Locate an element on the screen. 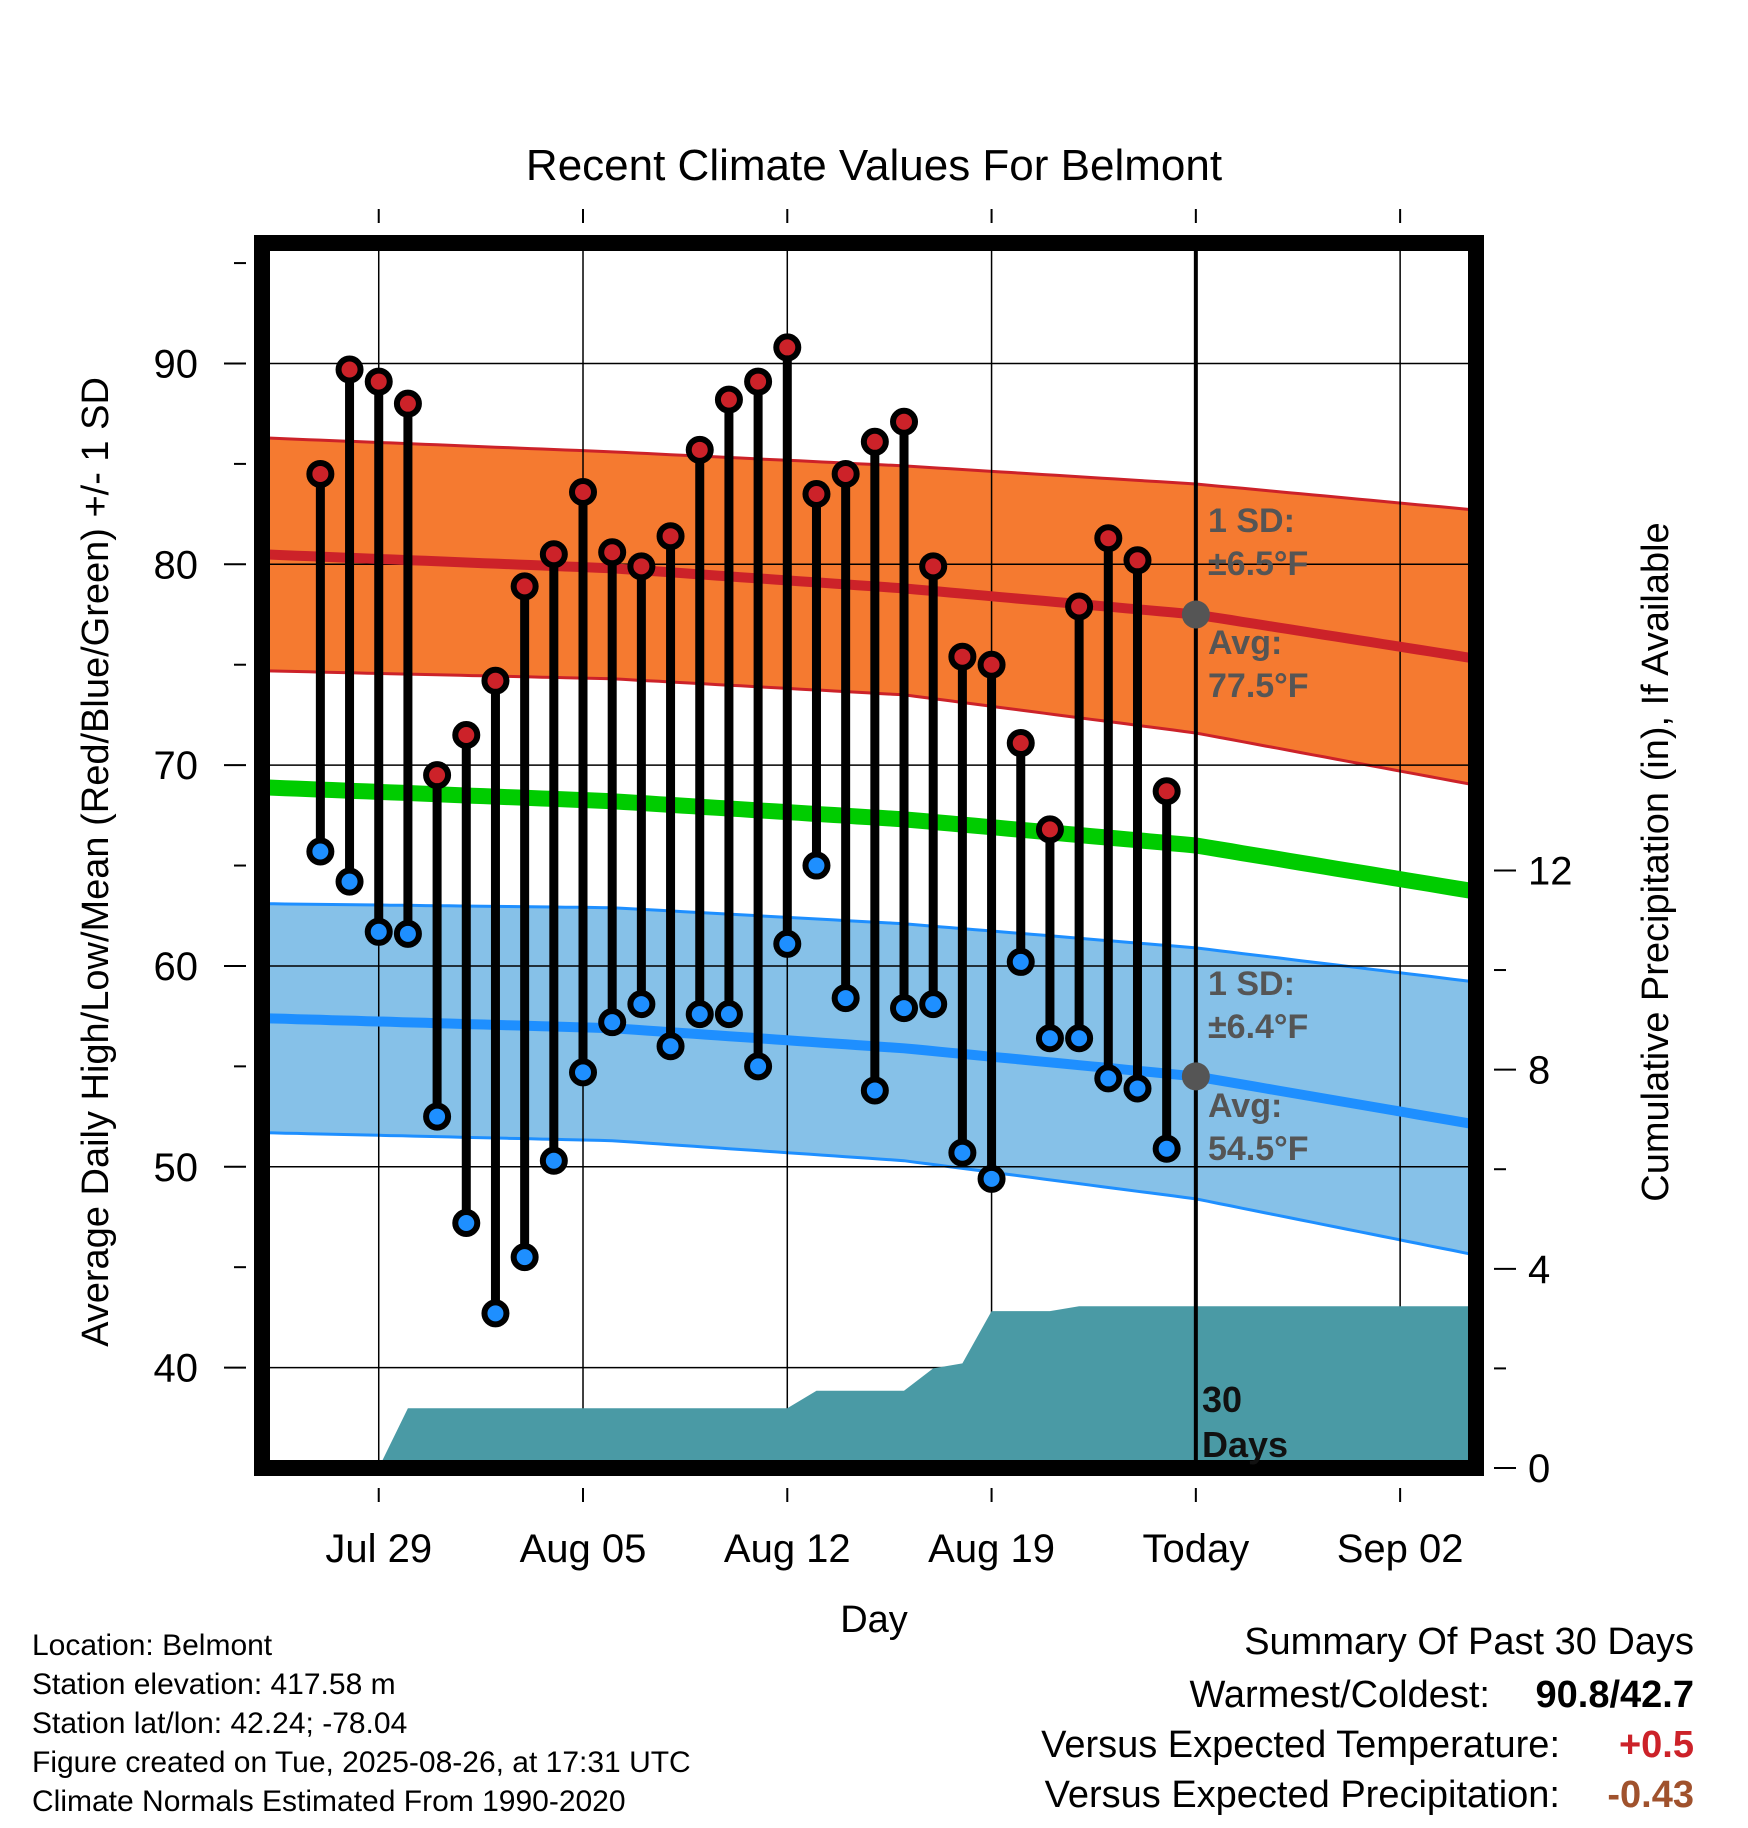 This screenshot has width=1748, height=1828. precip-area is located at coordinates (927, 1387).